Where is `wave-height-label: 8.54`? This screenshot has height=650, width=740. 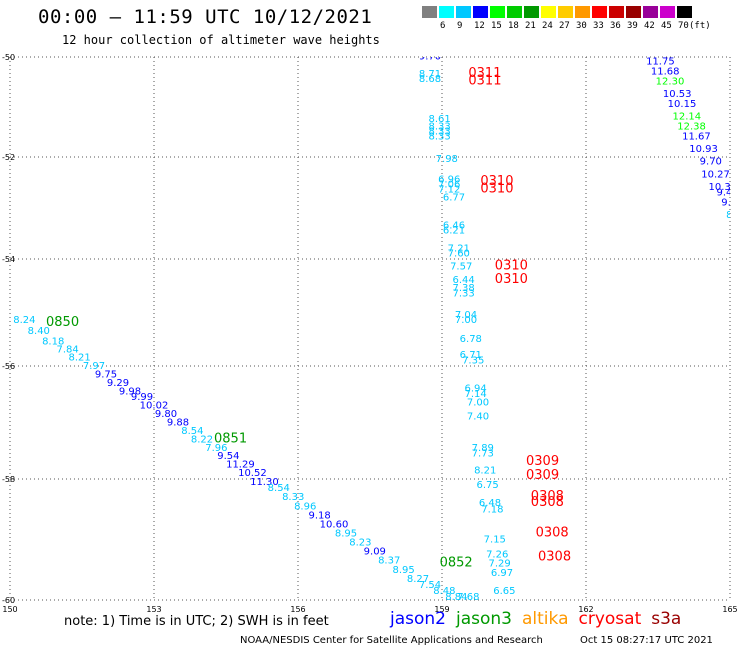
wave-height-label: 8.54 is located at coordinates (279, 488).